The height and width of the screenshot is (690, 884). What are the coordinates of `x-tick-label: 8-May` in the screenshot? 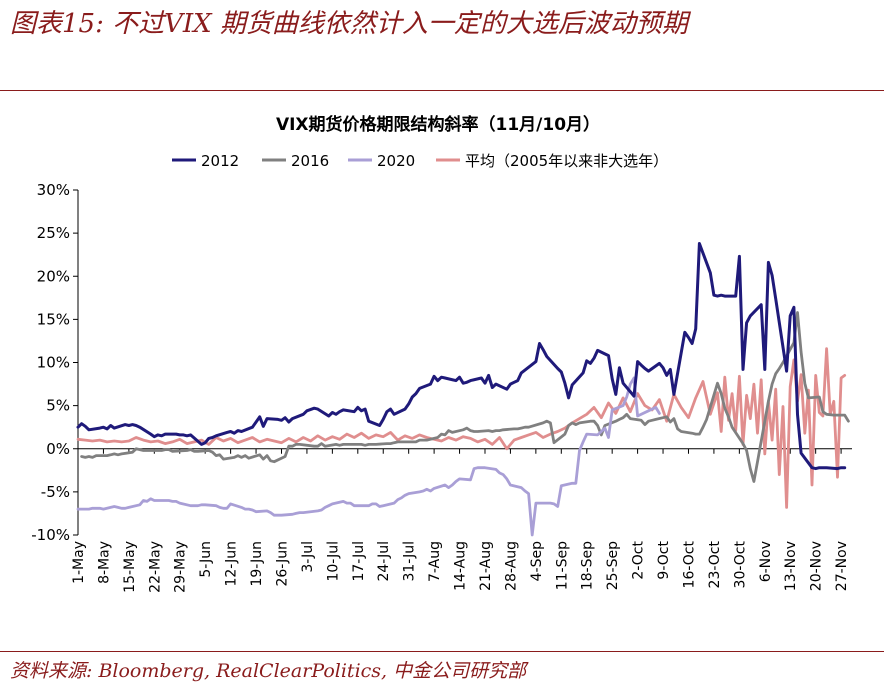 It's located at (104, 562).